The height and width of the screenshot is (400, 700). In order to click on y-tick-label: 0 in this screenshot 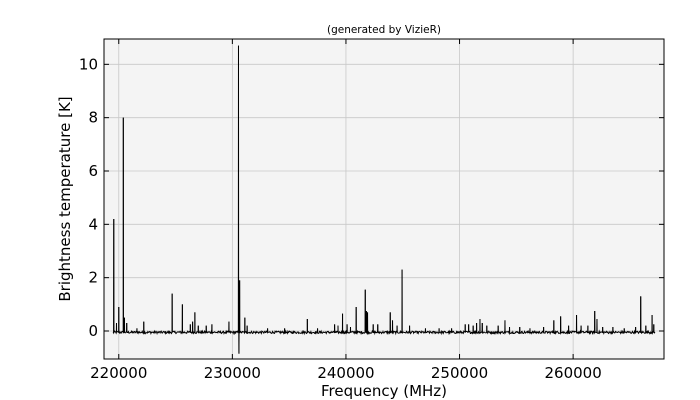, I will do `click(93, 331)`.